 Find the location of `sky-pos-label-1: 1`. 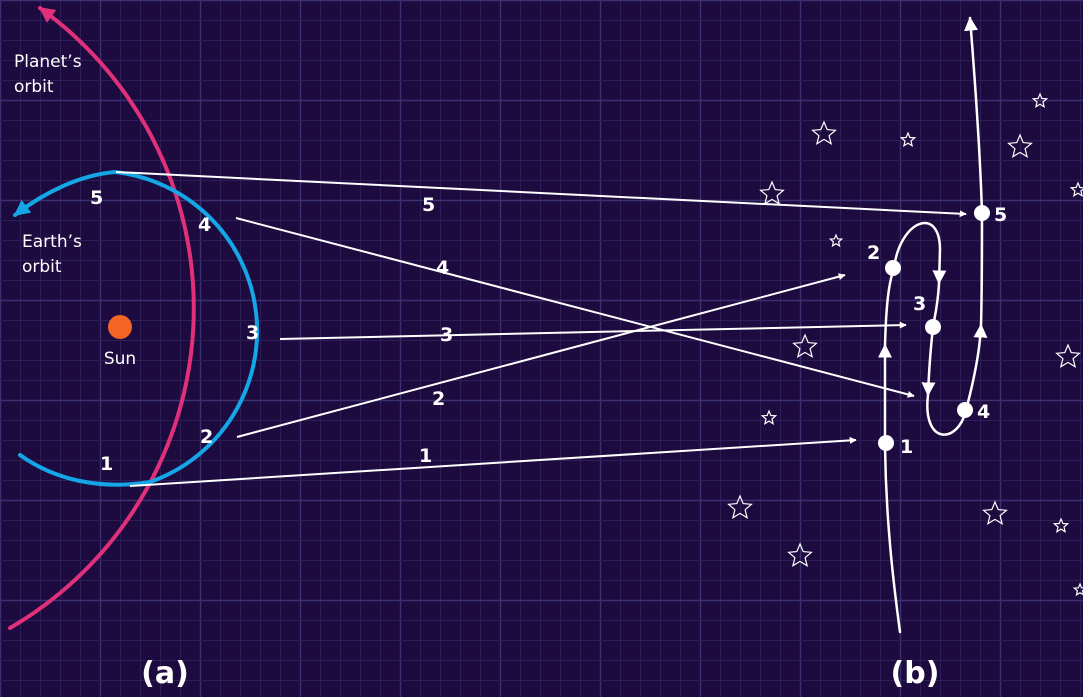

sky-pos-label-1: 1 is located at coordinates (906, 447).